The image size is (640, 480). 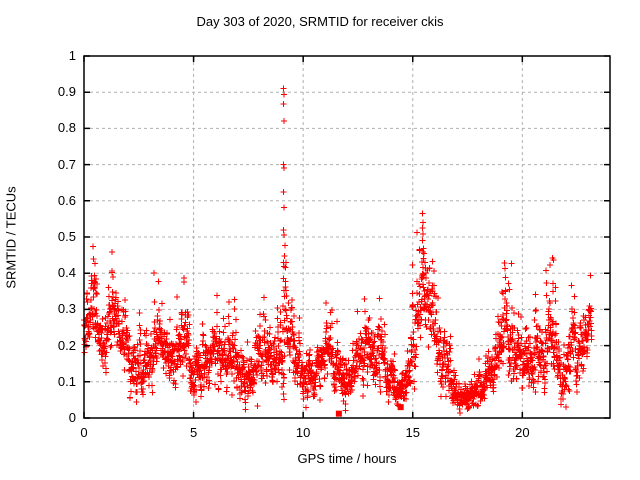 I want to click on x-tick-label: 0, so click(x=84, y=432).